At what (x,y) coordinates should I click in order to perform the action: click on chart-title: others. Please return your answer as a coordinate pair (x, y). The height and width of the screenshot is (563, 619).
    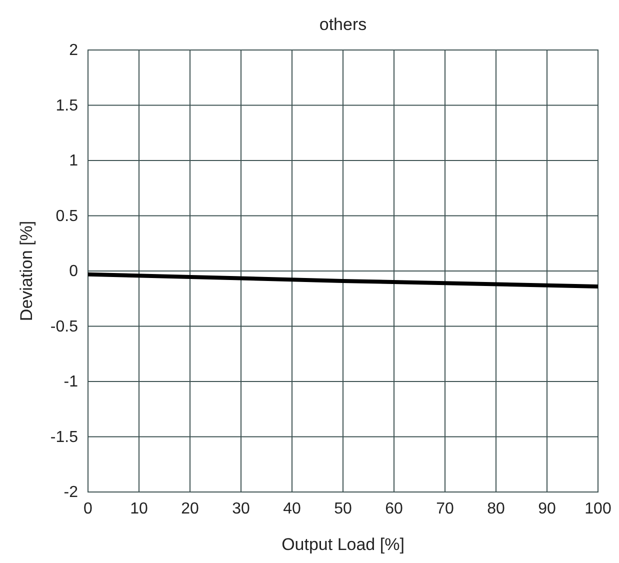
    Looking at the image, I should click on (343, 24).